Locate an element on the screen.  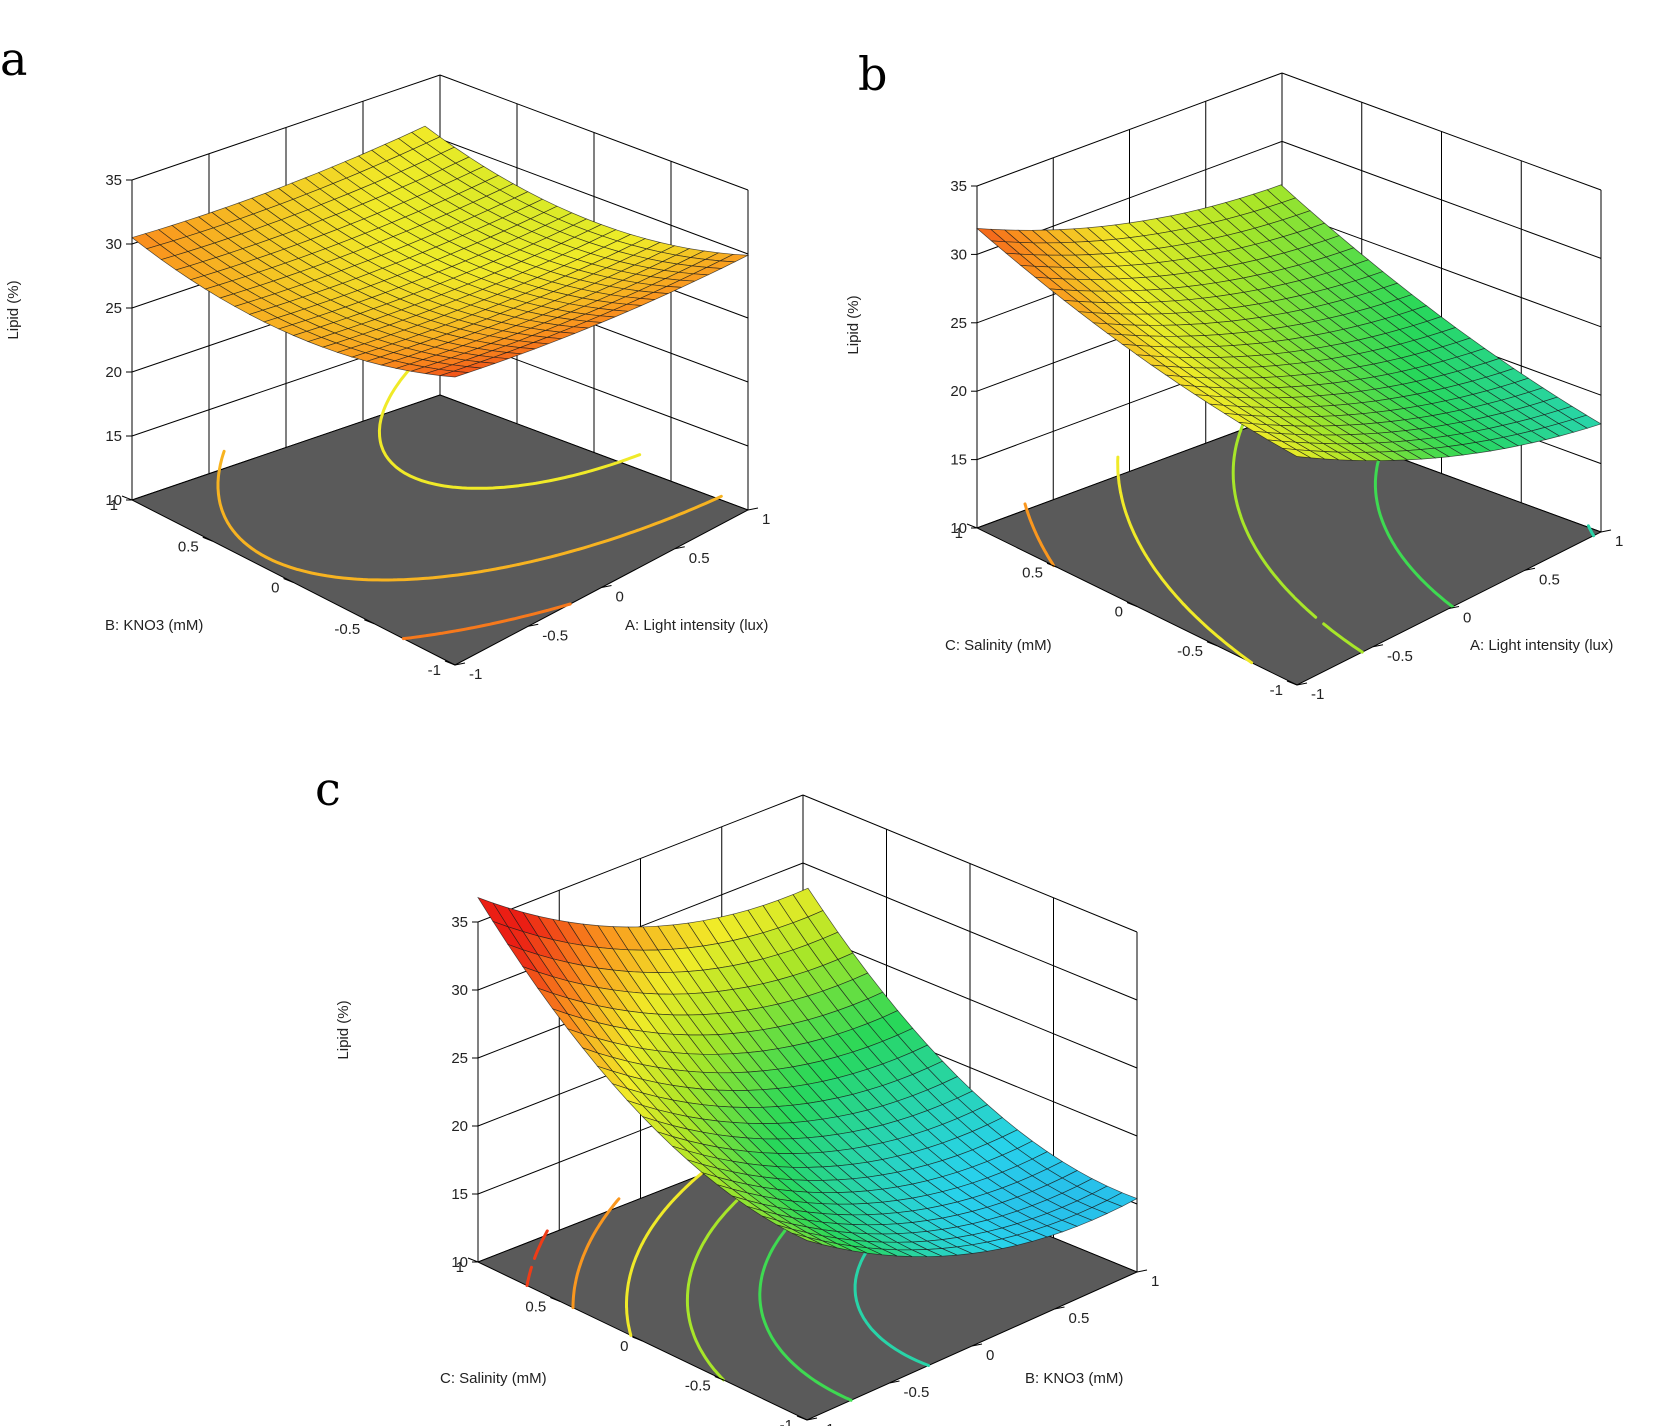
floor-contour-plane is located at coordinates (440, 506).